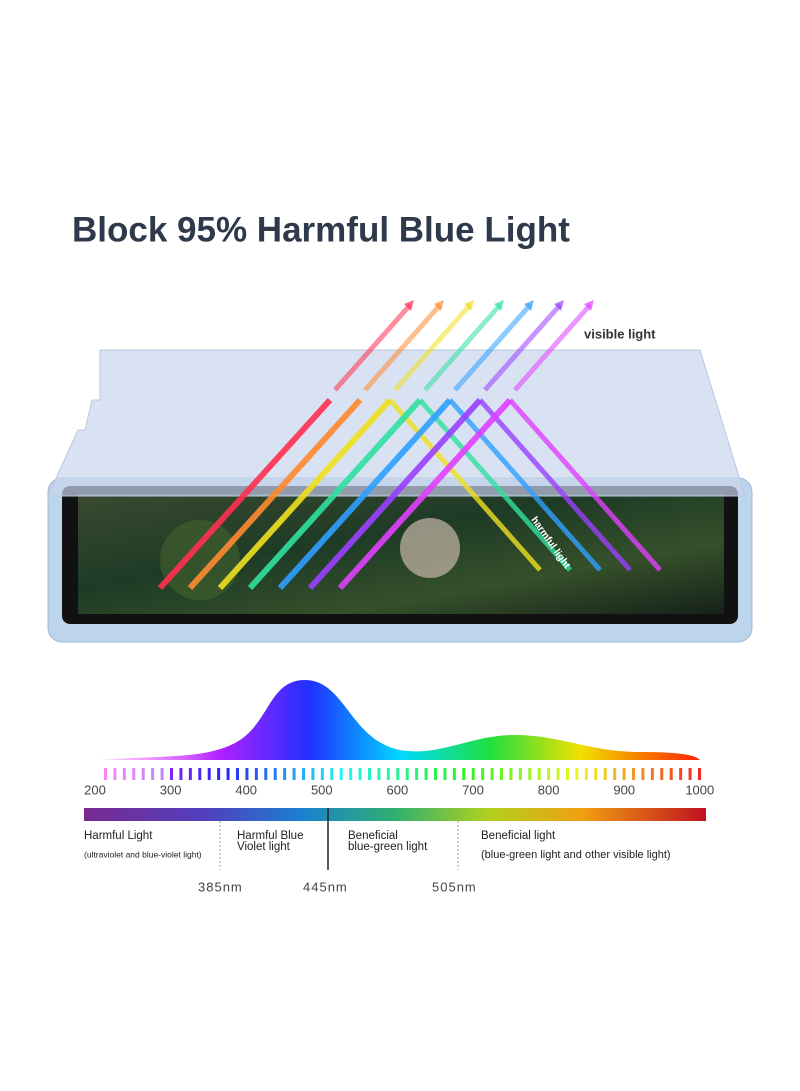 The image size is (800, 1091). What do you see at coordinates (321, 229) in the screenshot?
I see `title: Block 95% Harmful Blue Light` at bounding box center [321, 229].